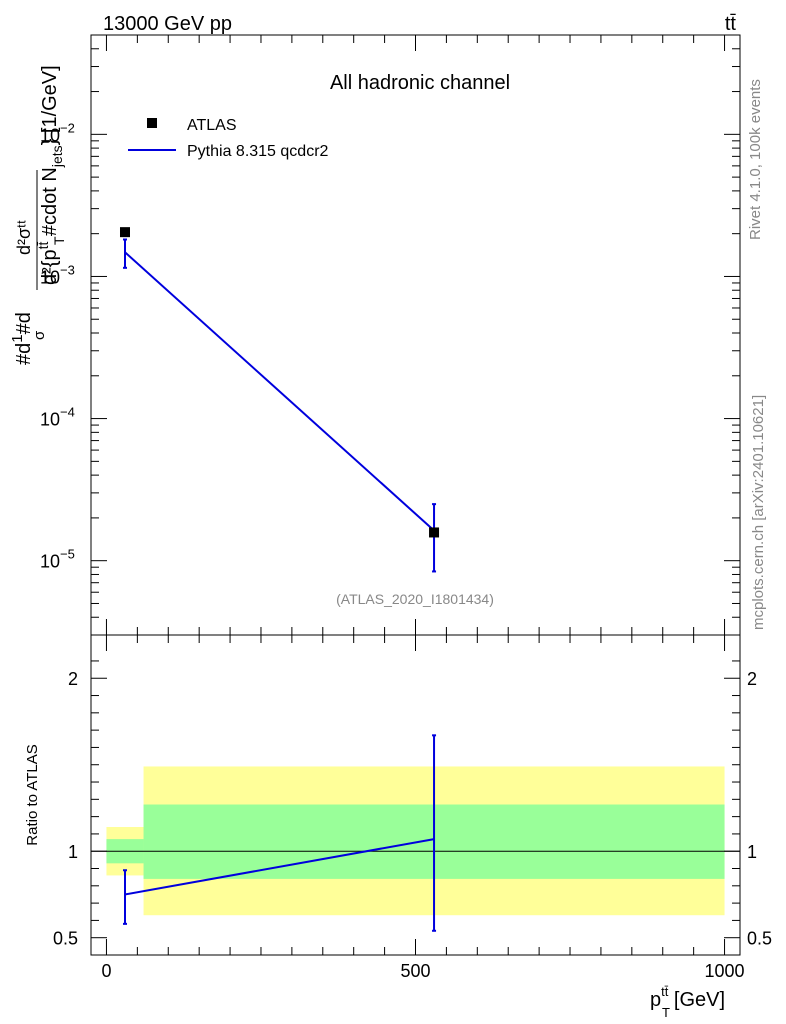 The image size is (786, 1024). What do you see at coordinates (420, 83) in the screenshot?
I see `chart-title: All hadronic channel` at bounding box center [420, 83].